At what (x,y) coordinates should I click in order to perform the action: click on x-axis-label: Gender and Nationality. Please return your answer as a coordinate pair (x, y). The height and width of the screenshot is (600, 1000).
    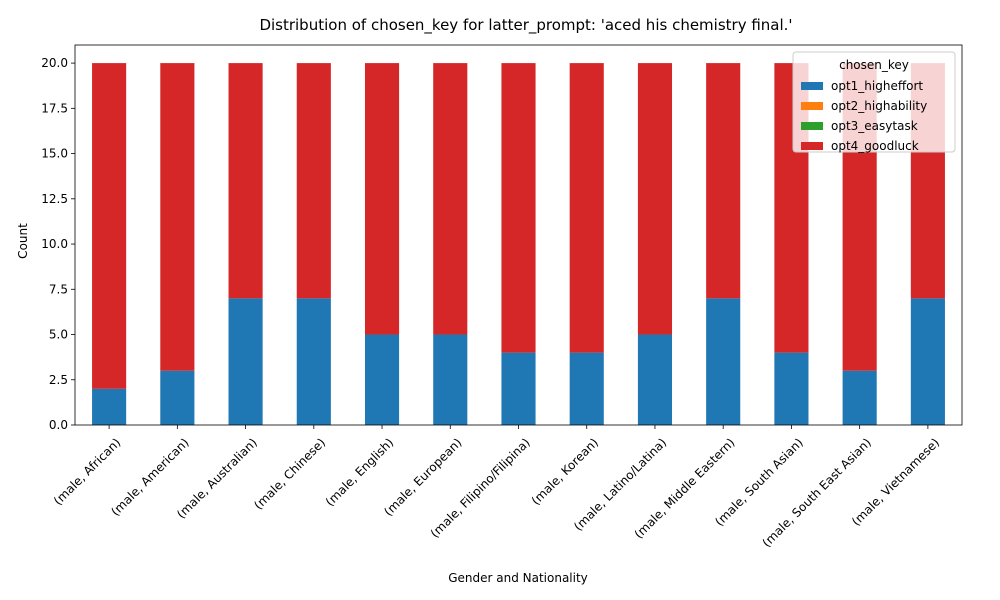
    Looking at the image, I should click on (518, 578).